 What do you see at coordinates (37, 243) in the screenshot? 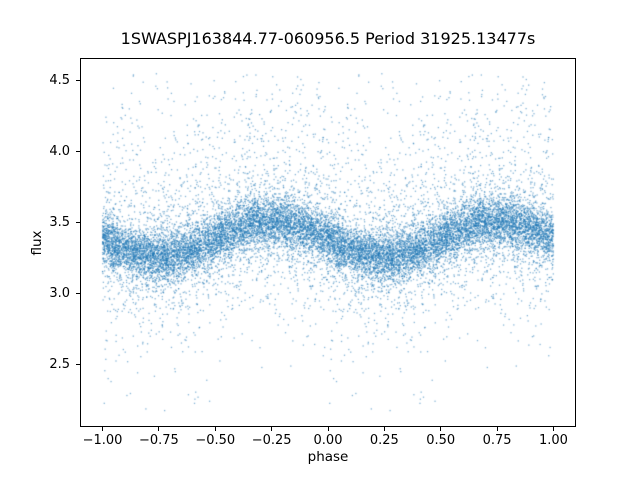
I see `y-axis-label: flux` at bounding box center [37, 243].